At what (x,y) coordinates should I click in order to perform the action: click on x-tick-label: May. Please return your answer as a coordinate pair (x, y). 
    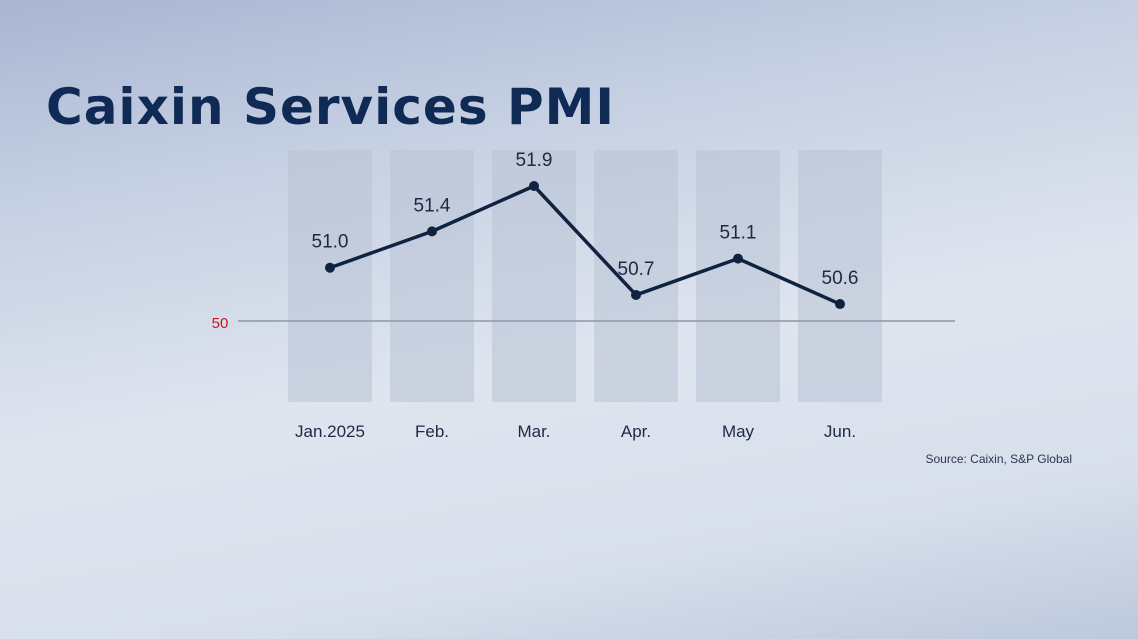
    Looking at the image, I should click on (738, 431).